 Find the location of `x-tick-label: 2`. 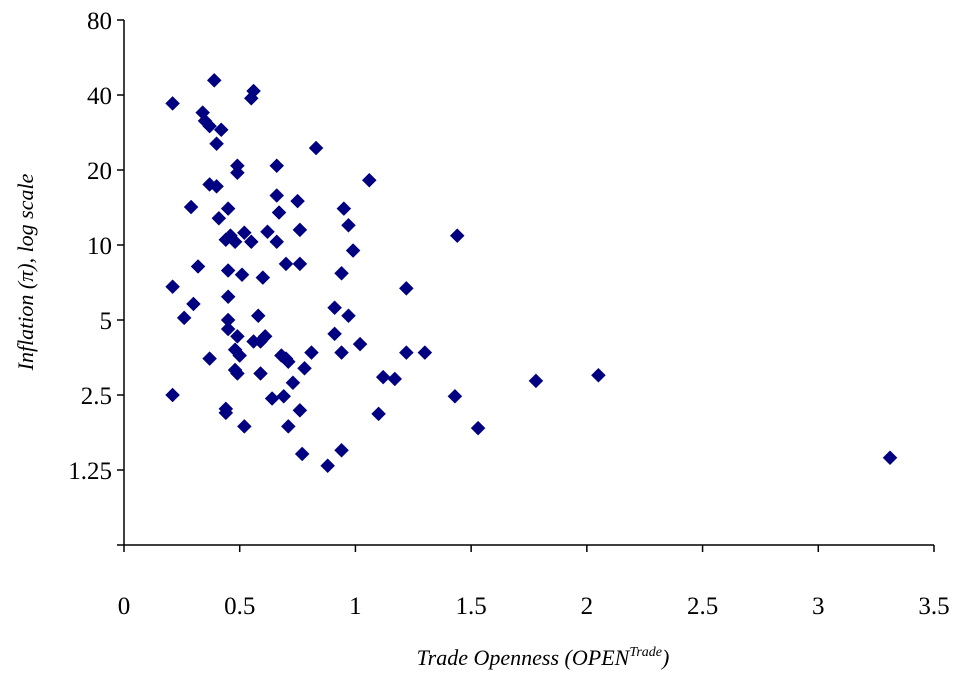

x-tick-label: 2 is located at coordinates (587, 606).